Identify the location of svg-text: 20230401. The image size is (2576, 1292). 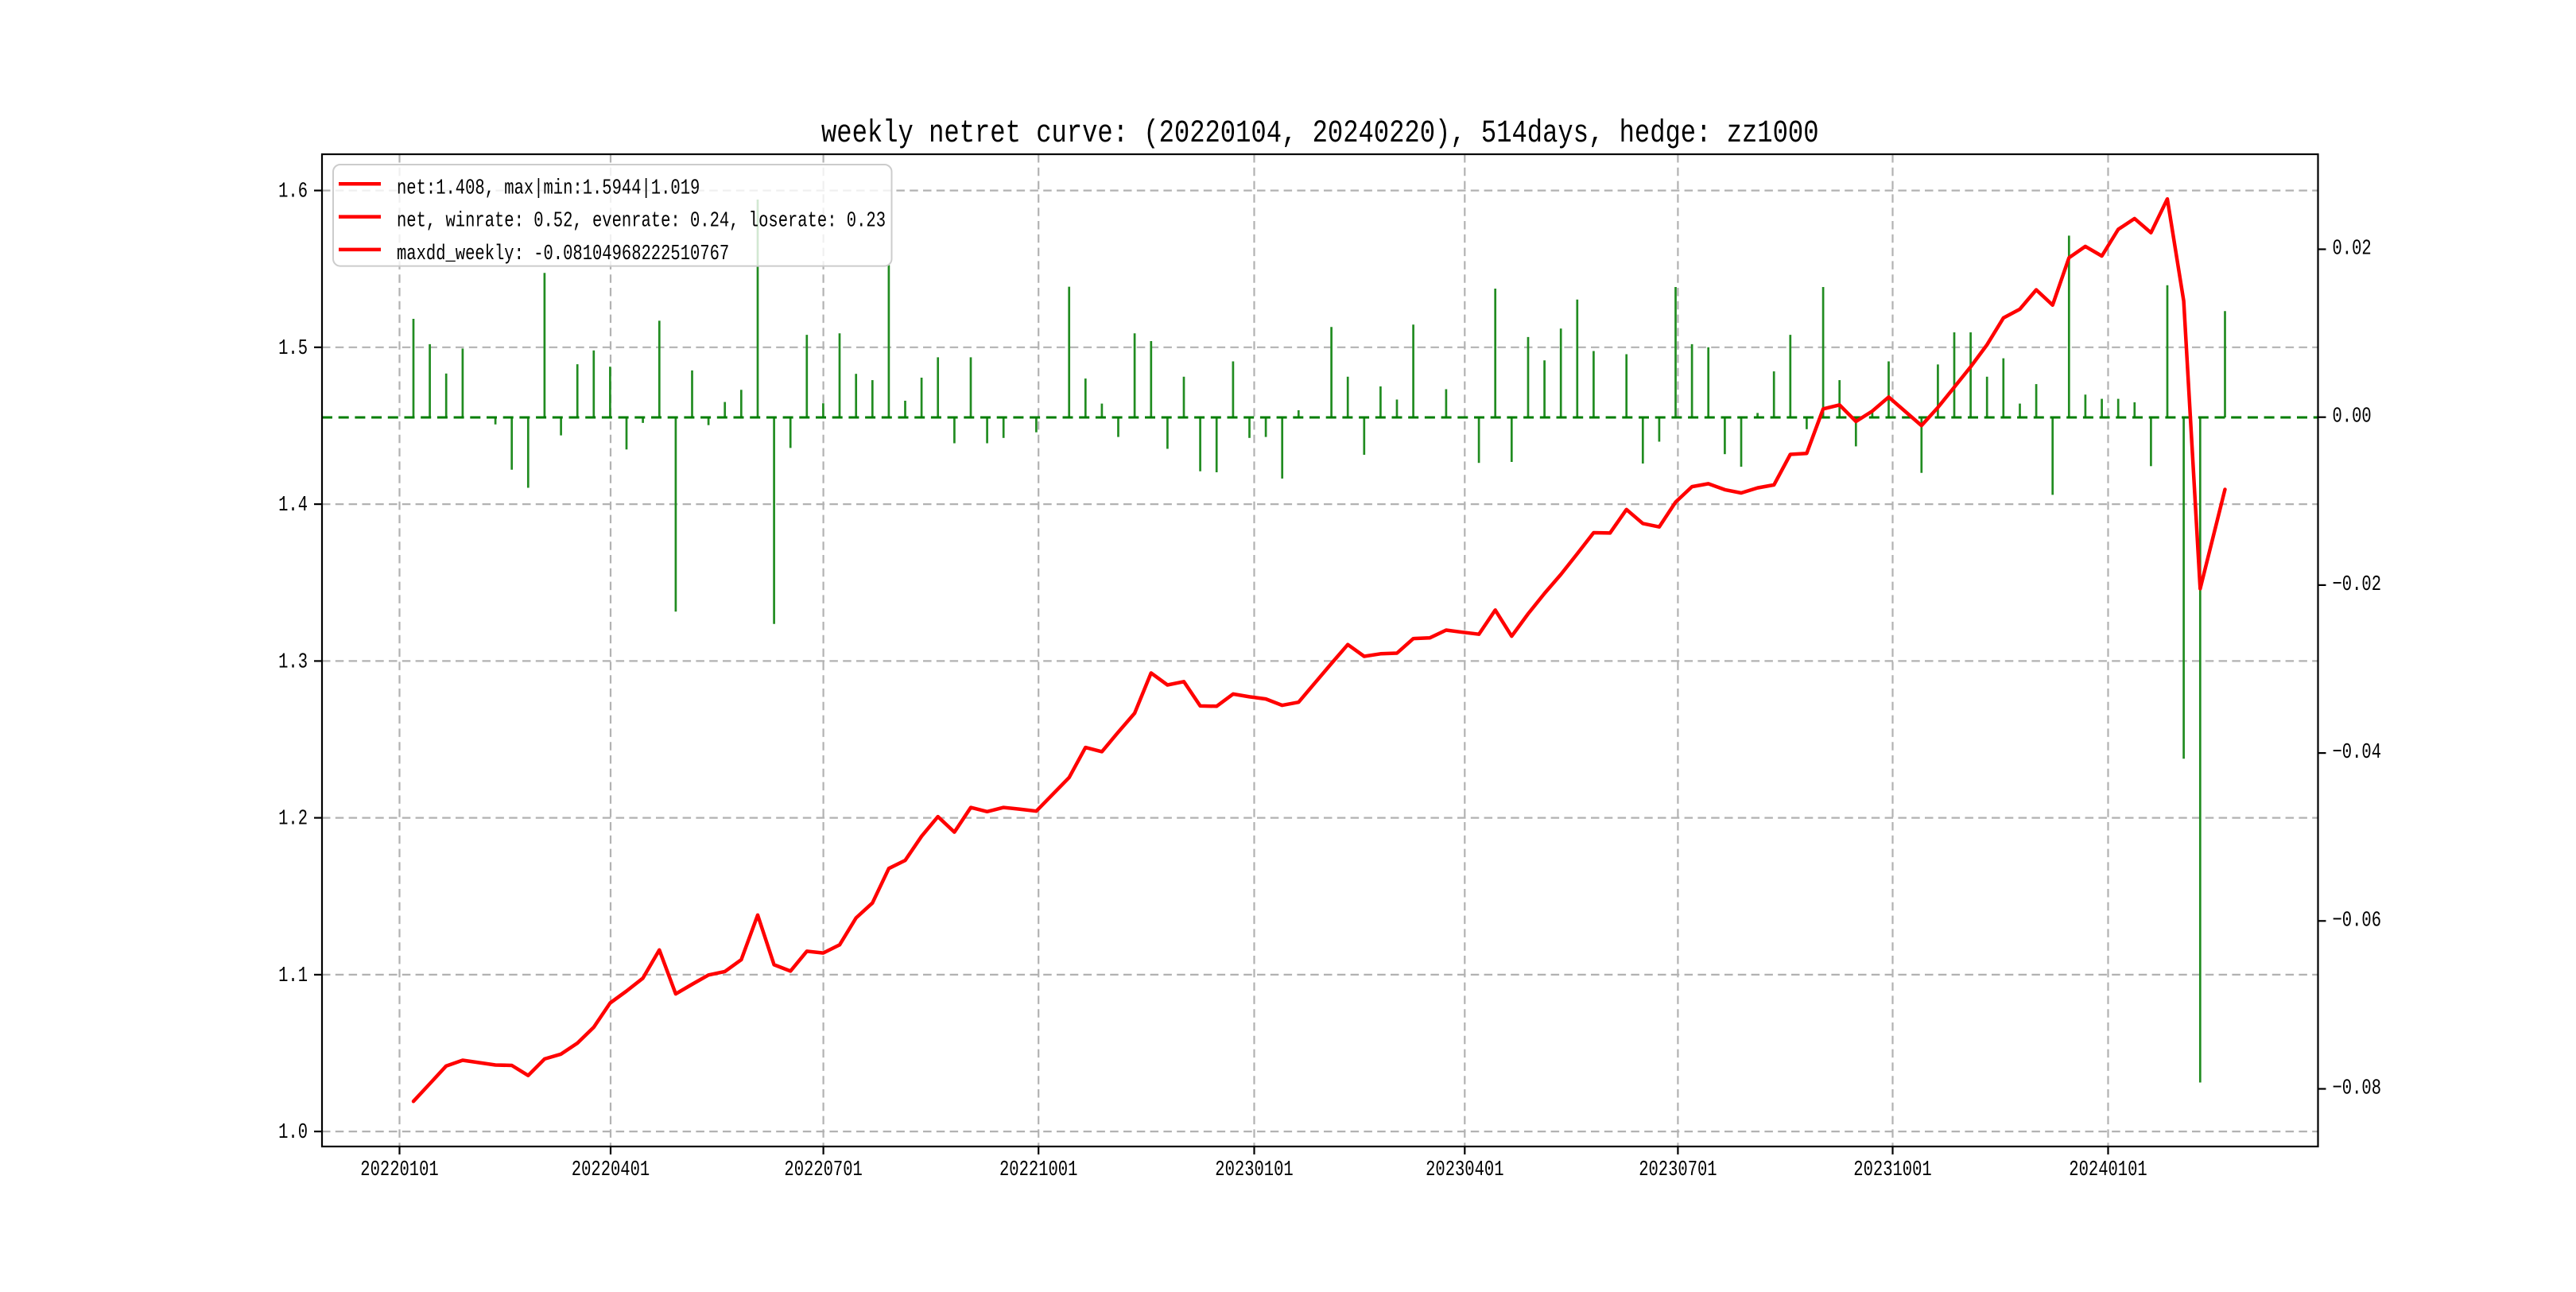
(1464, 1170).